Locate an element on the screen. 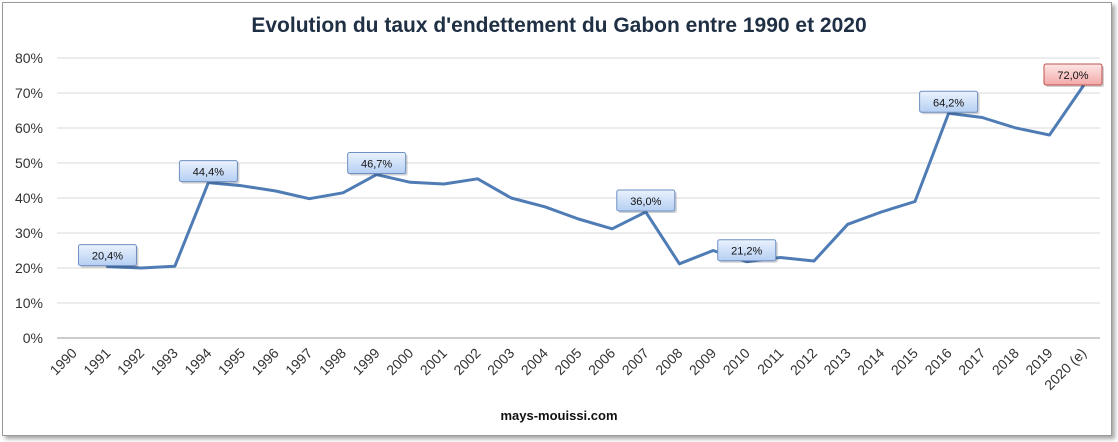 The height and width of the screenshot is (442, 1118). y-tick-label: 70% is located at coordinates (29, 93).